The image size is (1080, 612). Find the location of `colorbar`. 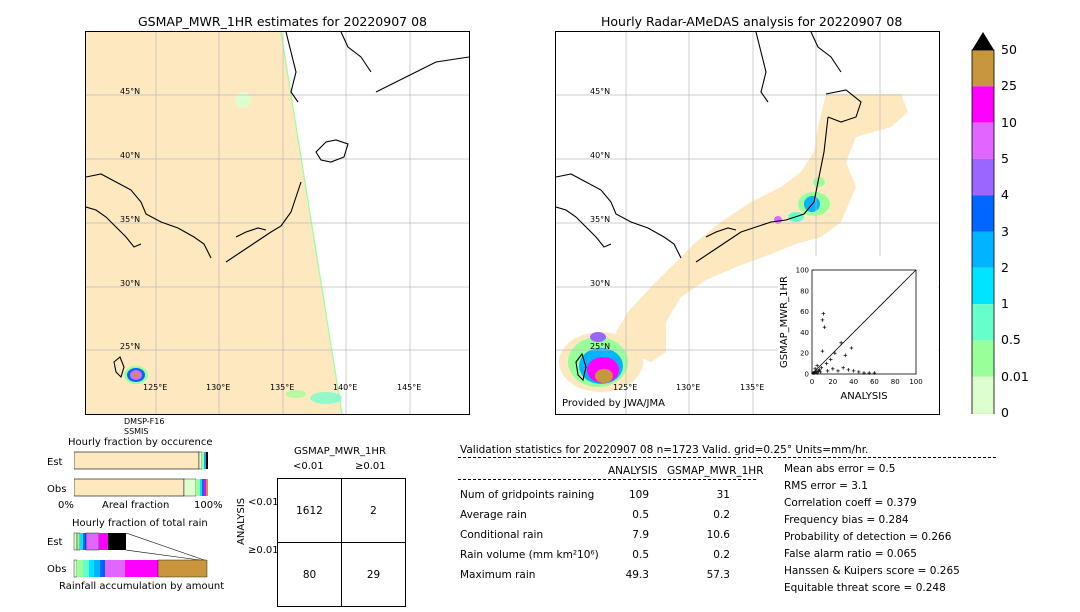

colorbar is located at coordinates (983, 223).